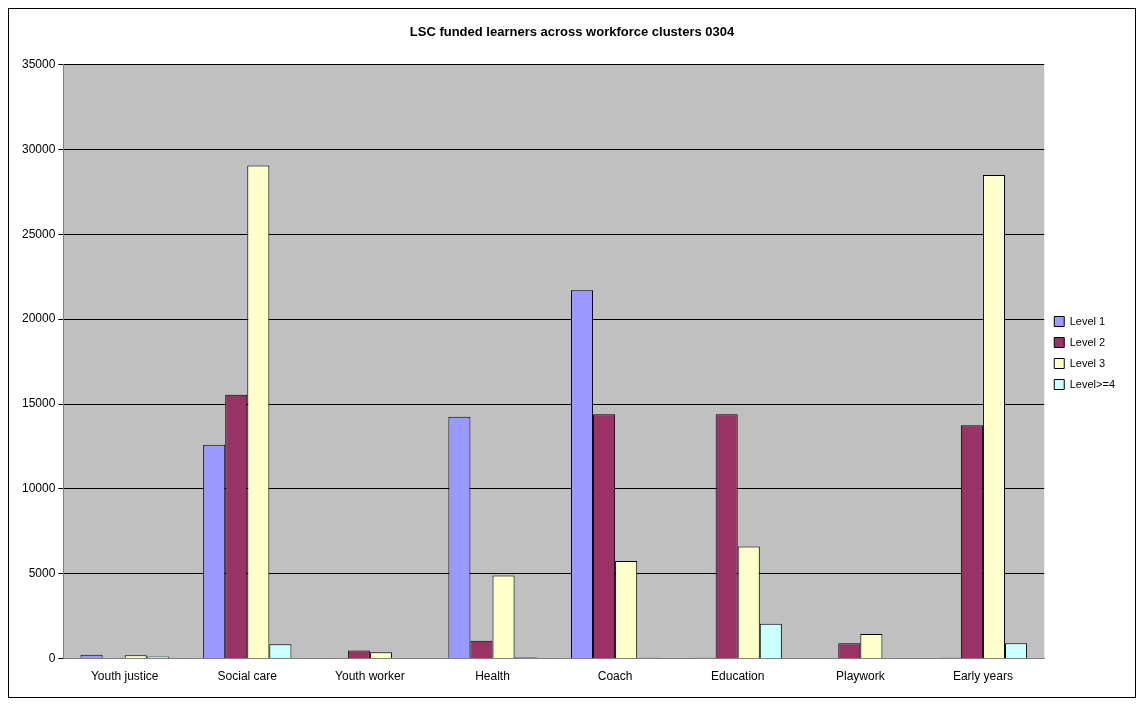  I want to click on x-tick-label: Education, so click(738, 676).